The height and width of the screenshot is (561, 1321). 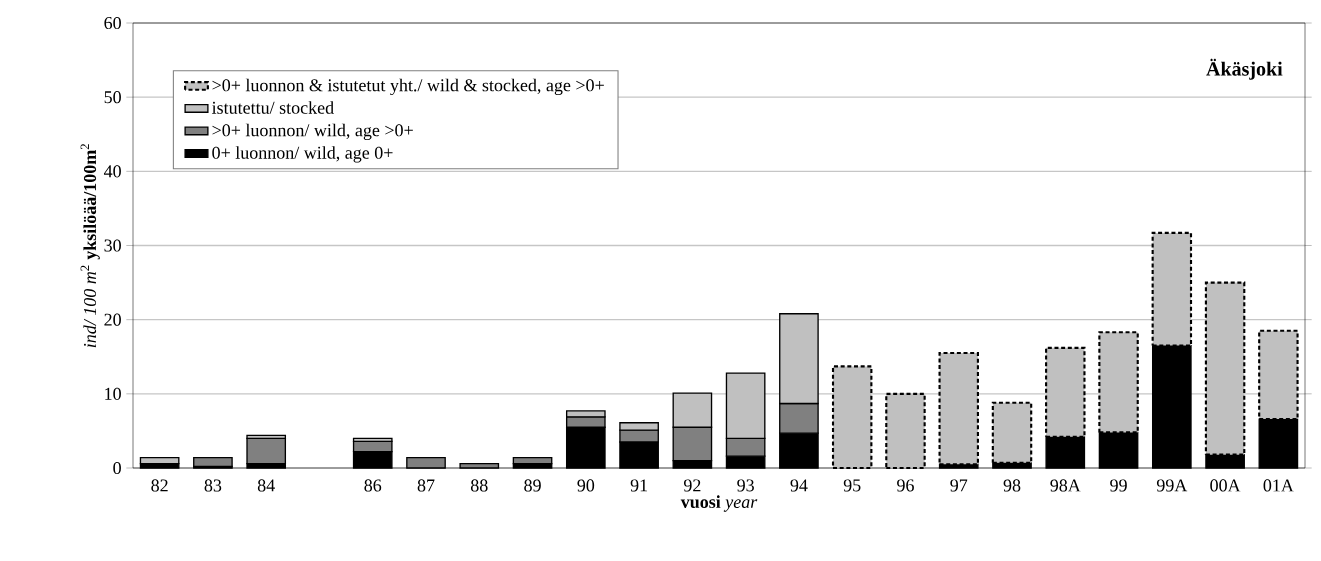 What do you see at coordinates (586, 485) in the screenshot?
I see `x-tick-label: 90` at bounding box center [586, 485].